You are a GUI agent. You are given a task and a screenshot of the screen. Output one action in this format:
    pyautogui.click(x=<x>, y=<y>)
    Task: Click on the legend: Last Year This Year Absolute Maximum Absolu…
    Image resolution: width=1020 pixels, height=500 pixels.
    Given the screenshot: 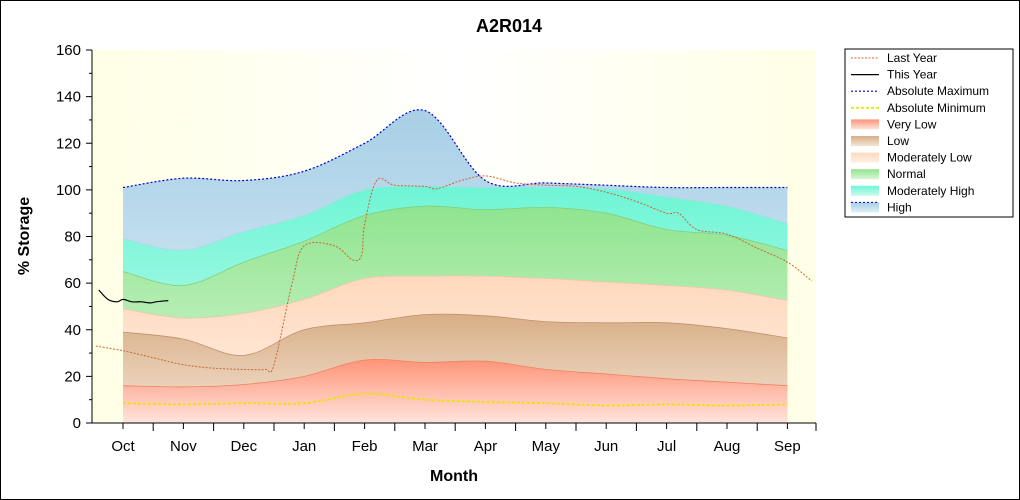 What is the action you would take?
    pyautogui.click(x=929, y=133)
    